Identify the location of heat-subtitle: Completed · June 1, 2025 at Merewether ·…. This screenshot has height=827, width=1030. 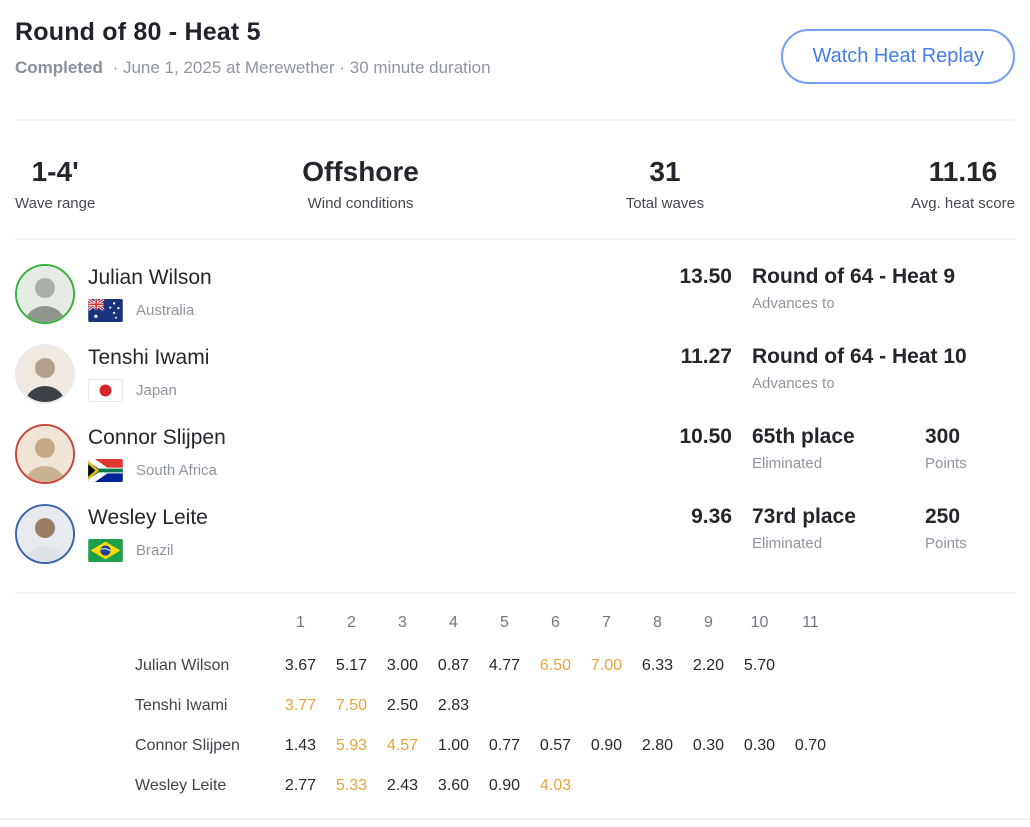
(253, 68).